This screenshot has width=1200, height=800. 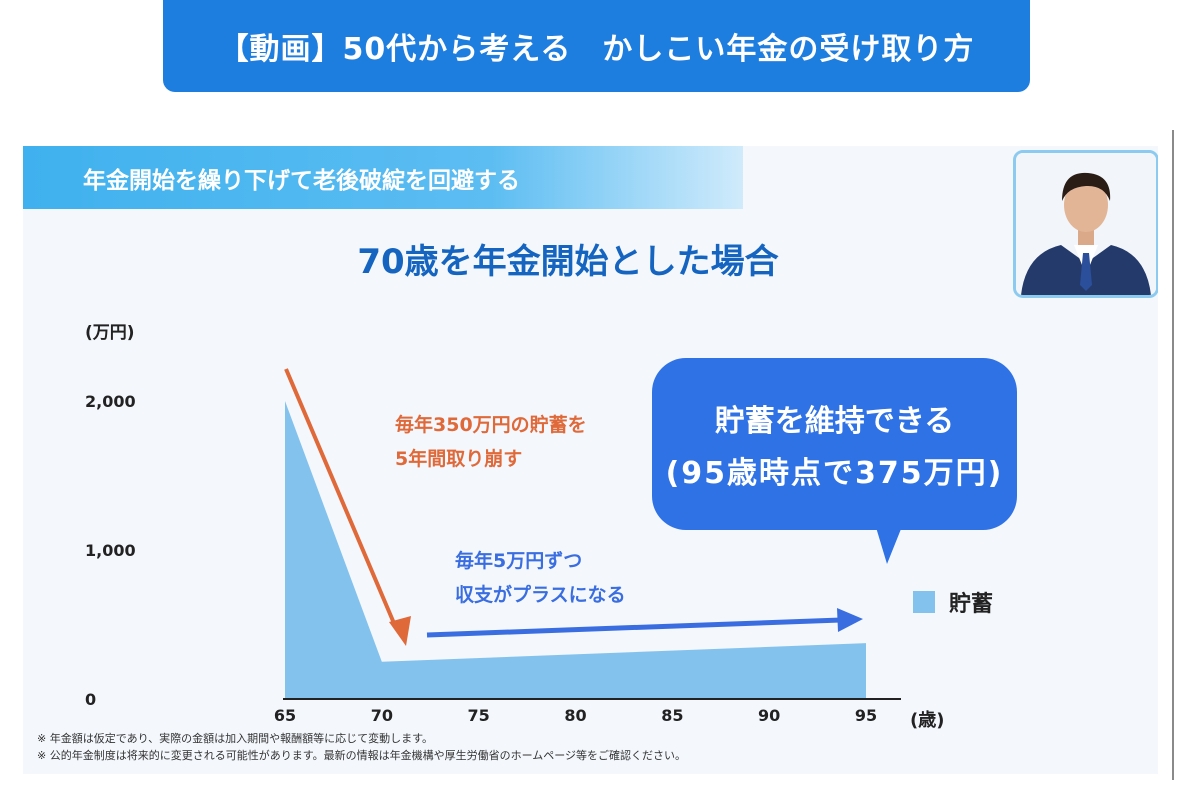 I want to click on chart-title: 70歳を年金開始とした場合, so click(x=568, y=262).